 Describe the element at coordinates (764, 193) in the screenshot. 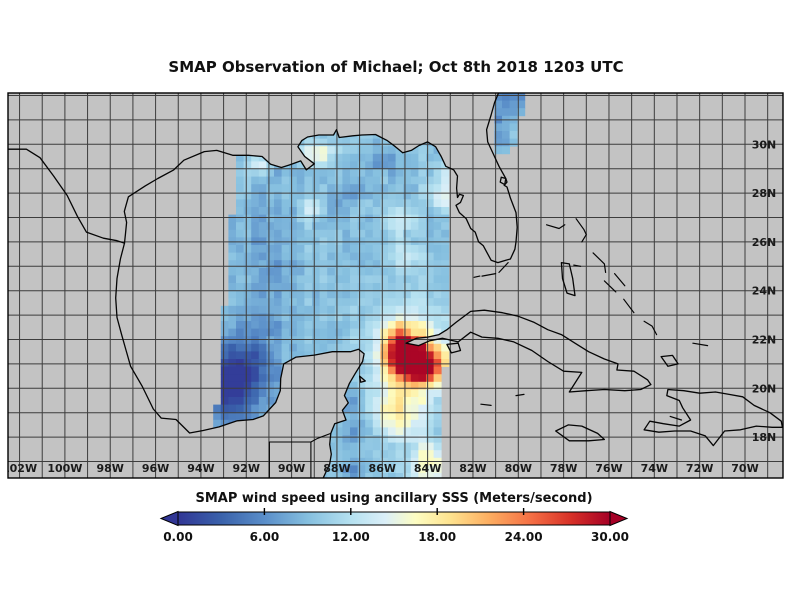

I see `lat-label-28N: 28N` at that location.